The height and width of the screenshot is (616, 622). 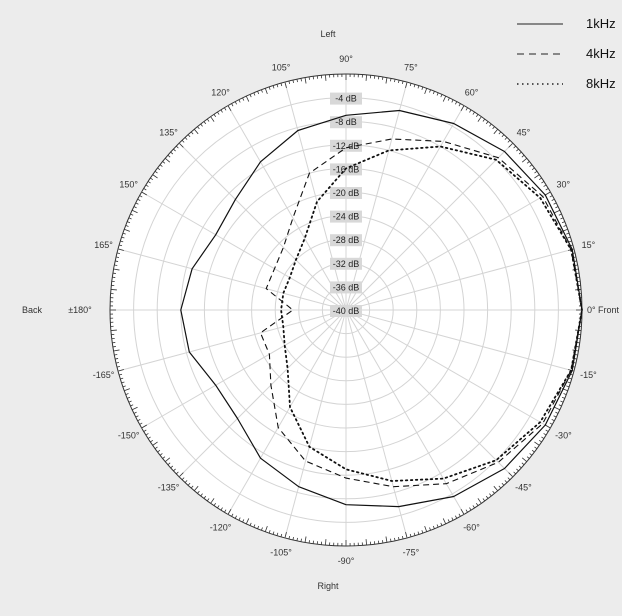 I want to click on db-label: -4 dB, so click(x=346, y=99).